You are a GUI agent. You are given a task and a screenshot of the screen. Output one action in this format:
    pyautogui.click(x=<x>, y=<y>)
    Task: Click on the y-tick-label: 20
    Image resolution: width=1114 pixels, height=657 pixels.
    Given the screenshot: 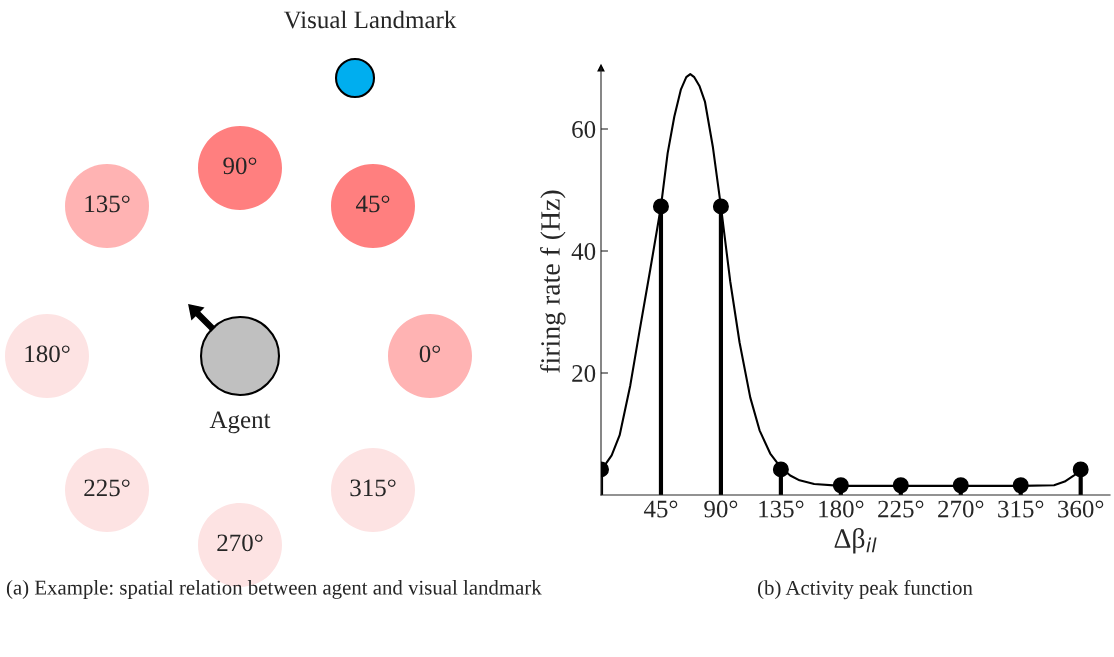 What is the action you would take?
    pyautogui.click(x=584, y=373)
    